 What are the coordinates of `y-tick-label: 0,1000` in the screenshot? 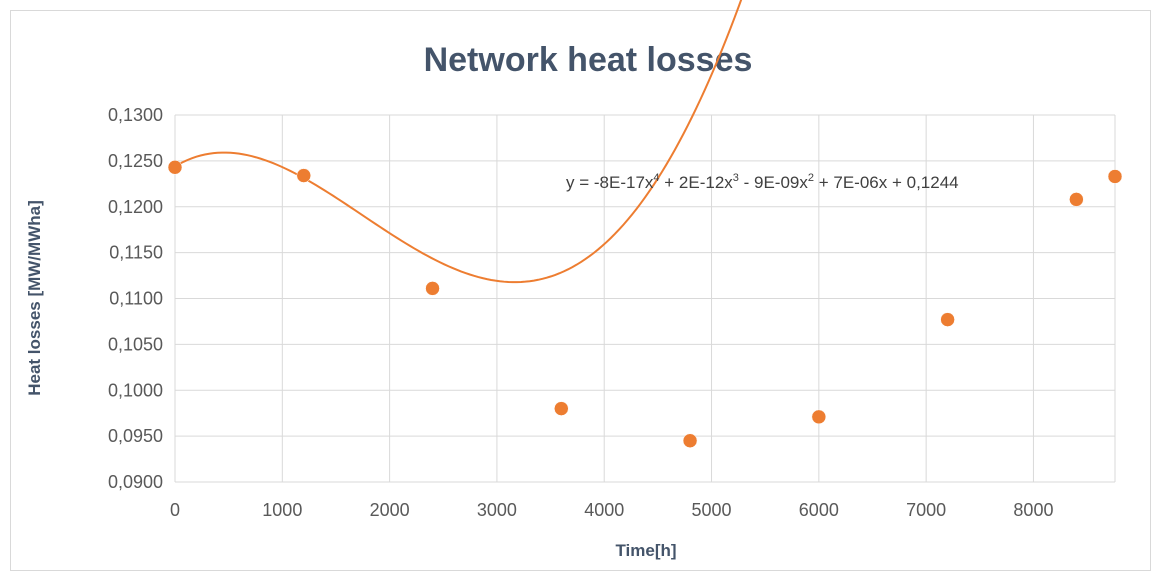 It's located at (135, 390).